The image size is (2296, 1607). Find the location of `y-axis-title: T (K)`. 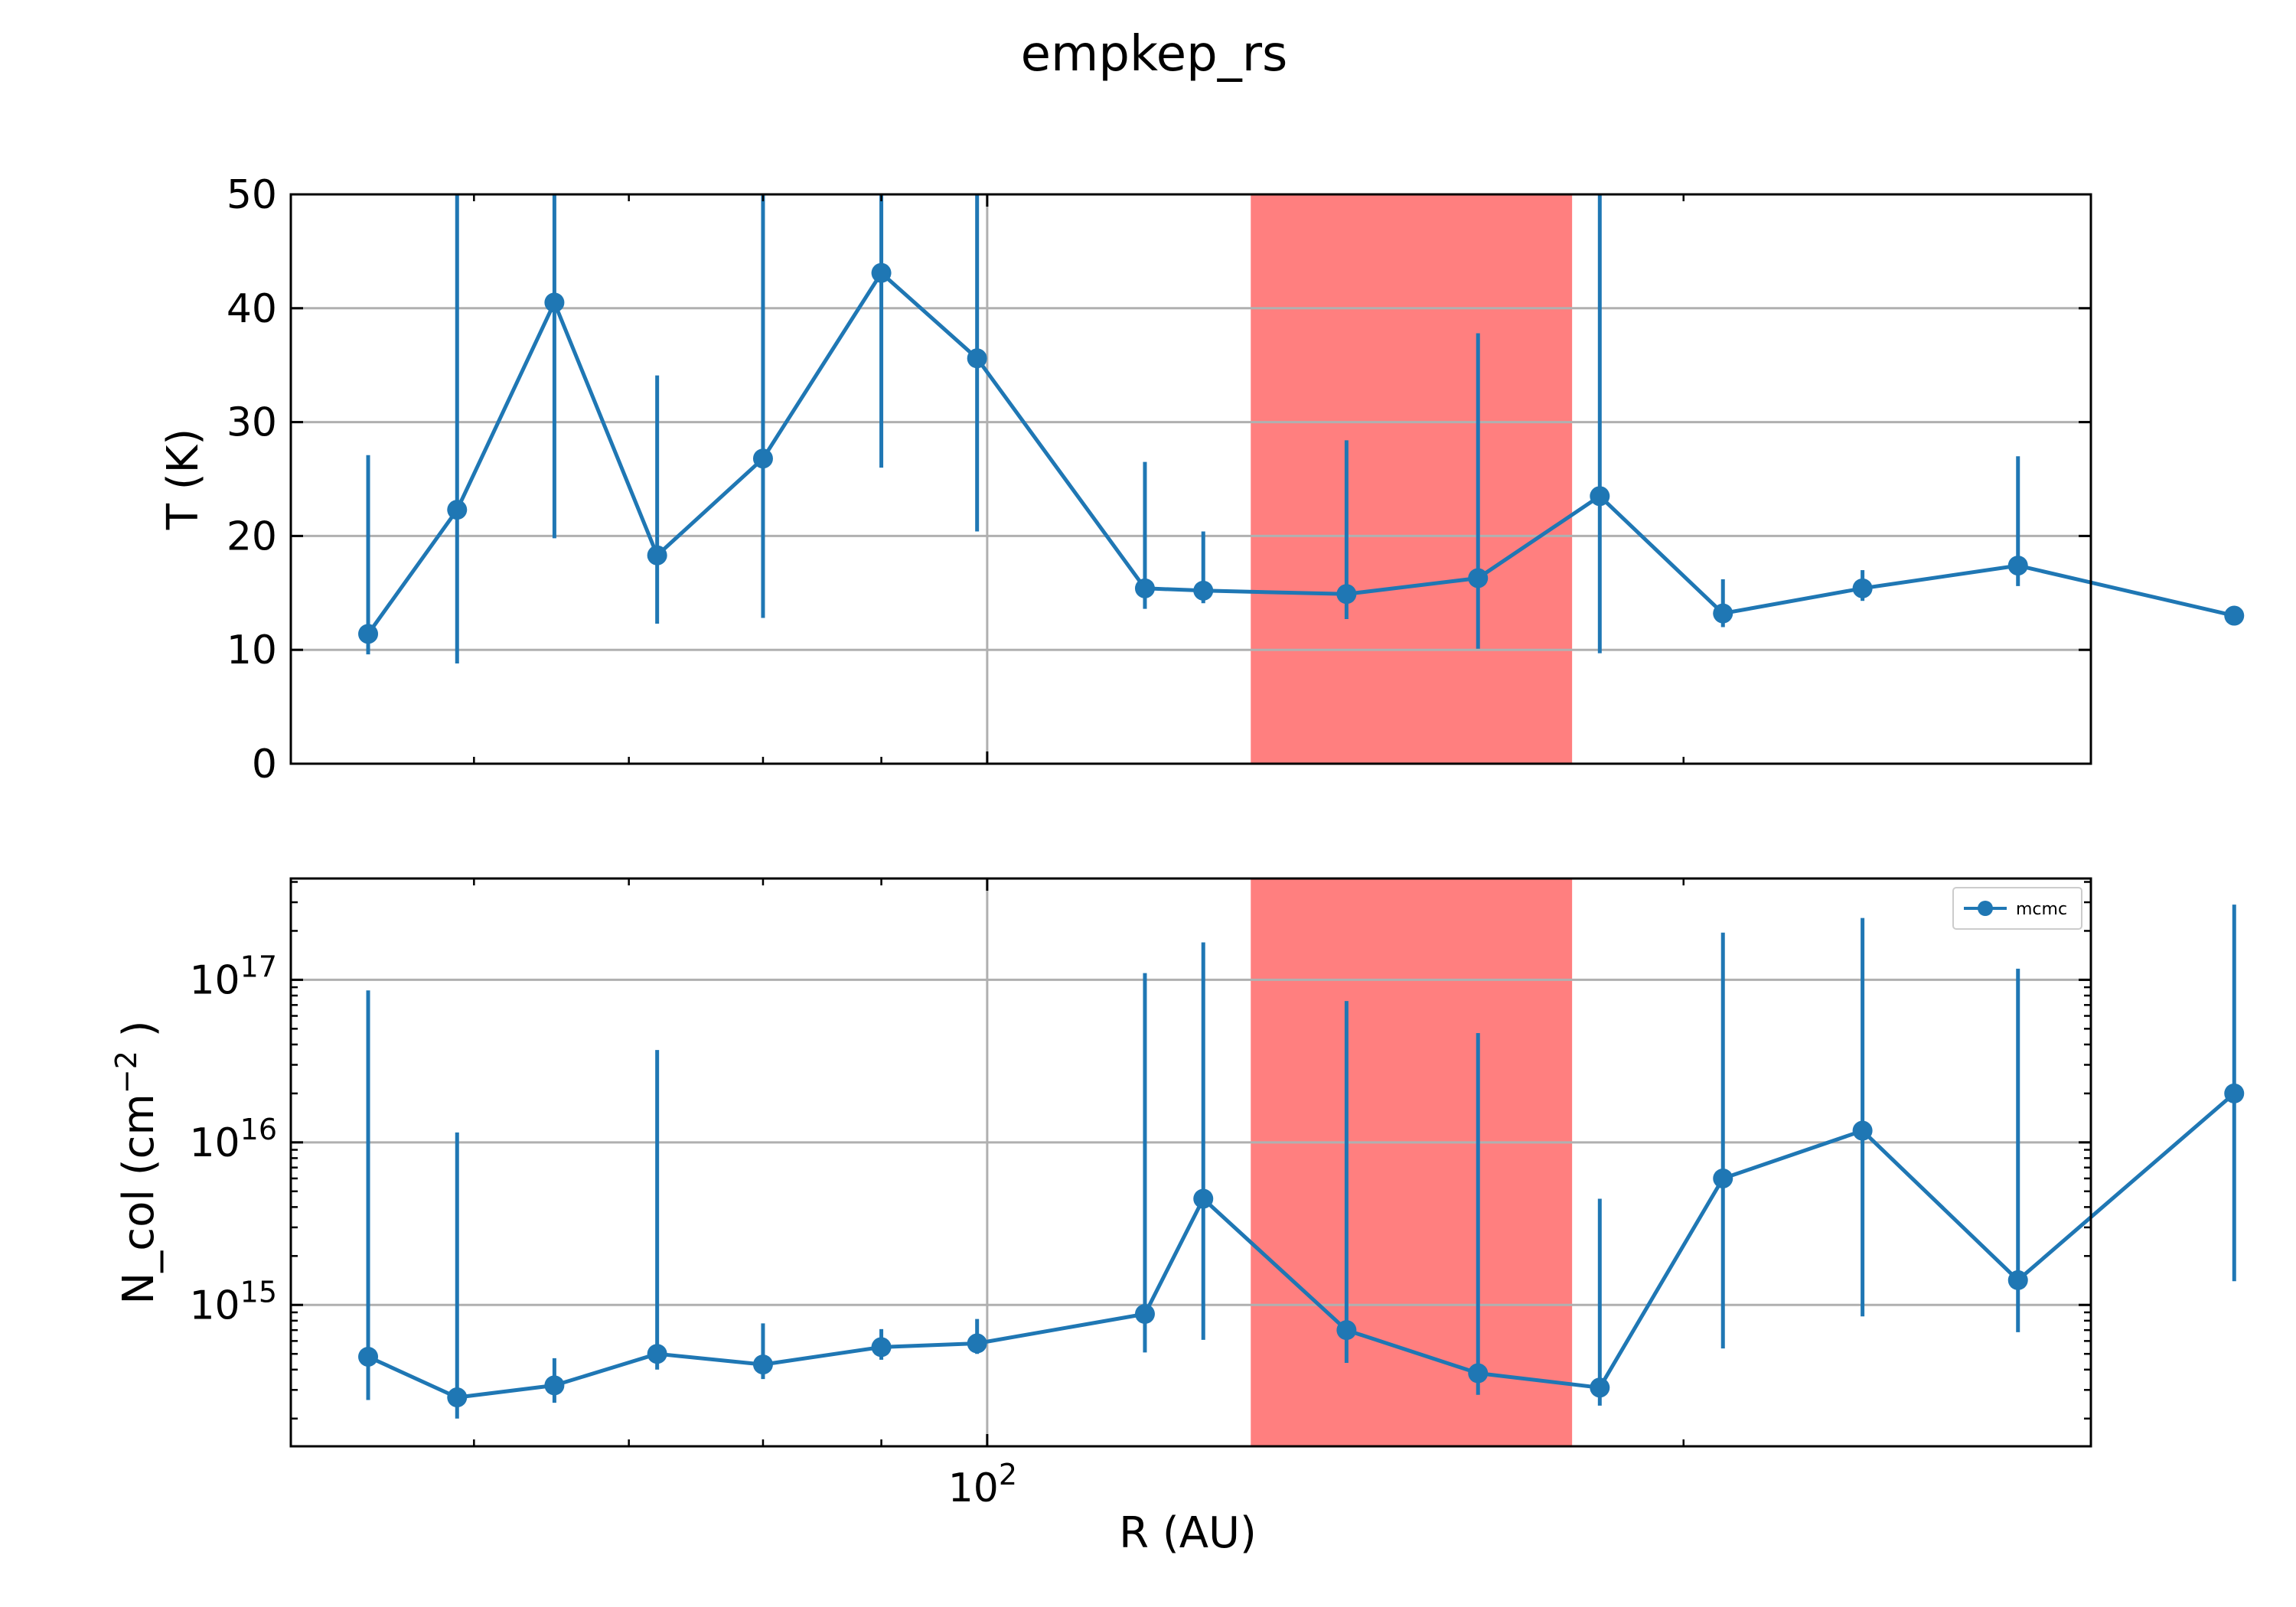

y-axis-title: T (K) is located at coordinates (183, 479).